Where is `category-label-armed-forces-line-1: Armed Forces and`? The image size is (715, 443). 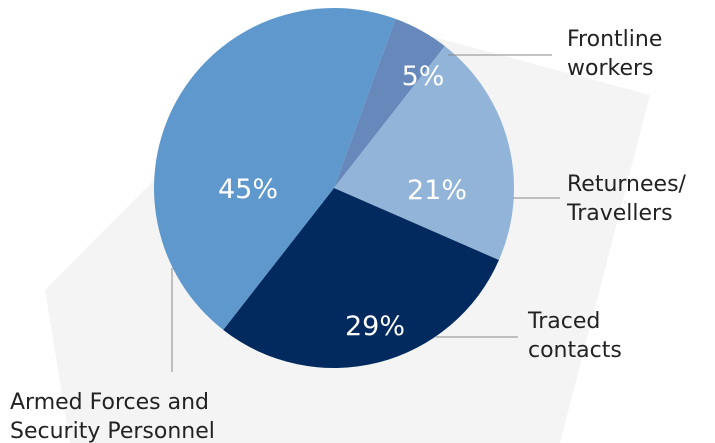 category-label-armed-forces-line-1: Armed Forces and is located at coordinates (109, 402).